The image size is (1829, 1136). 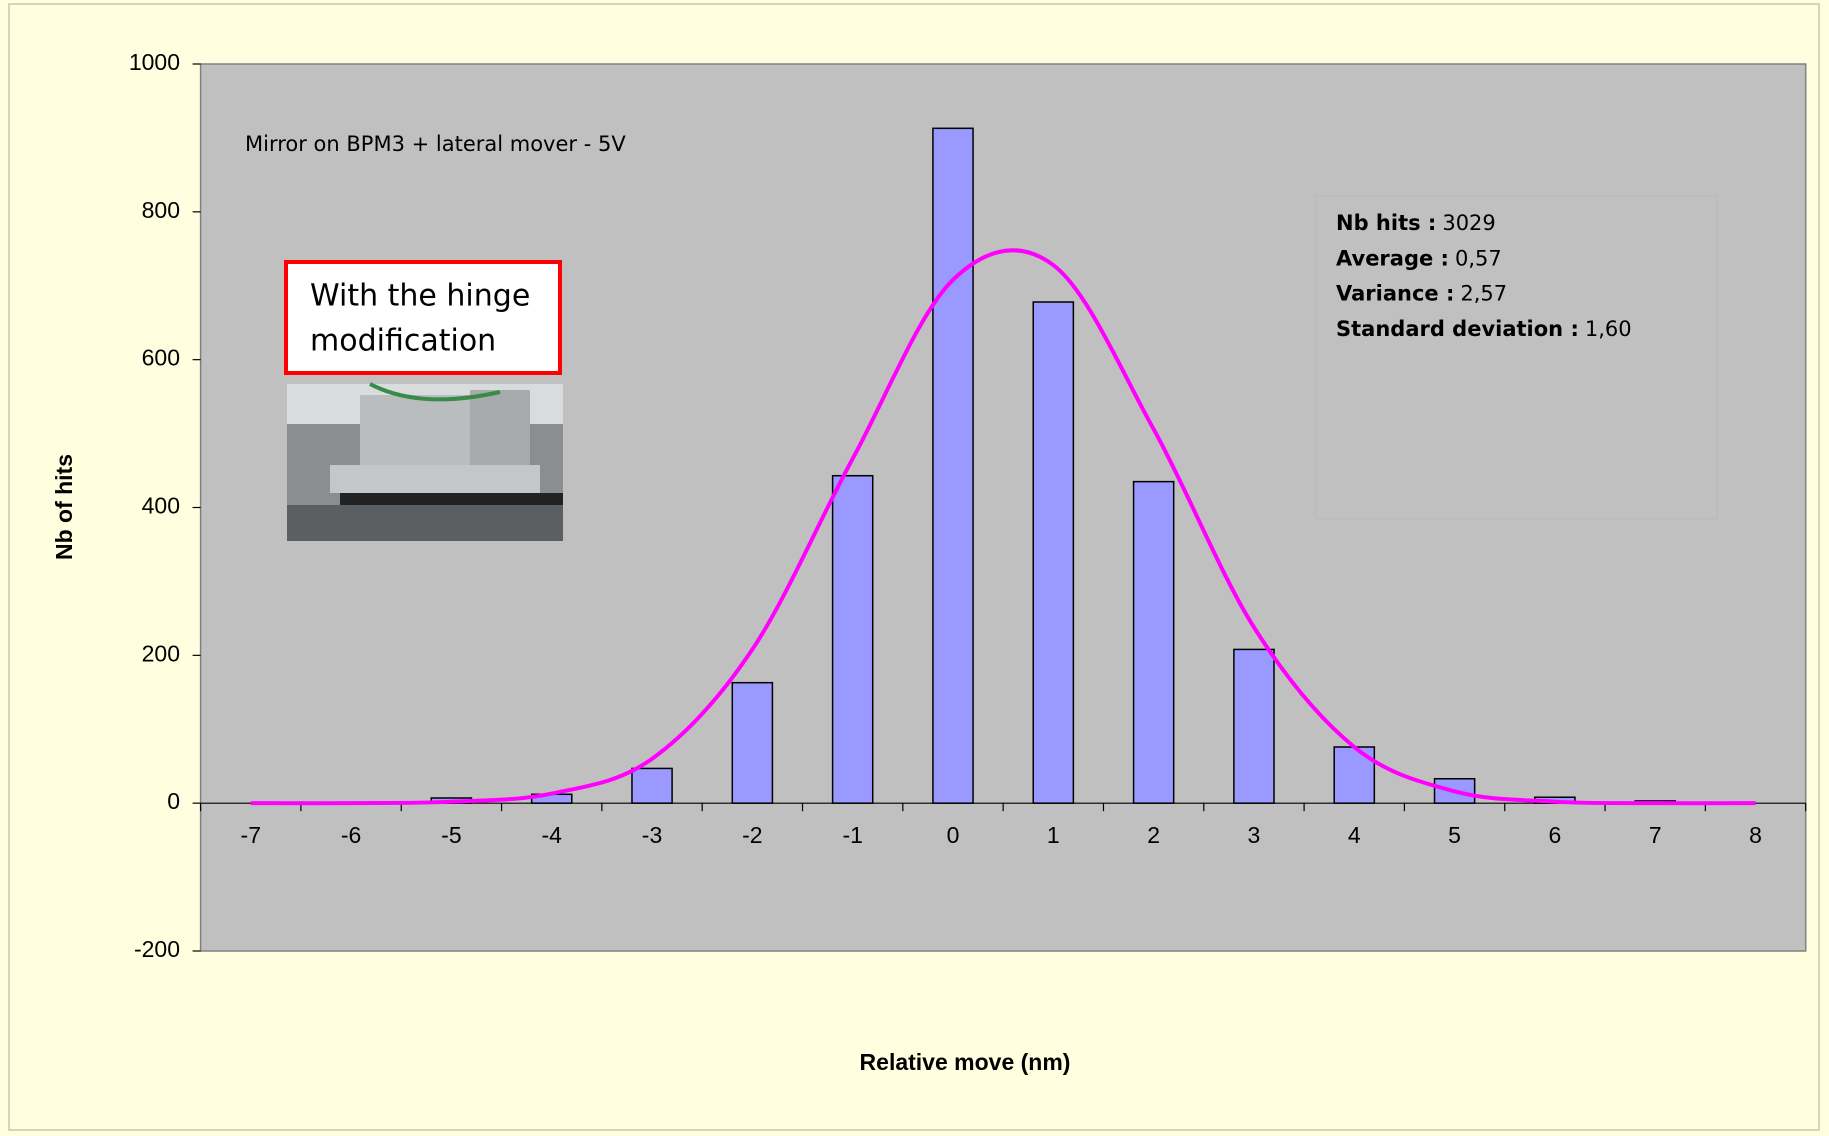 What do you see at coordinates (852, 835) in the screenshot?
I see `x-tick-label: -1` at bounding box center [852, 835].